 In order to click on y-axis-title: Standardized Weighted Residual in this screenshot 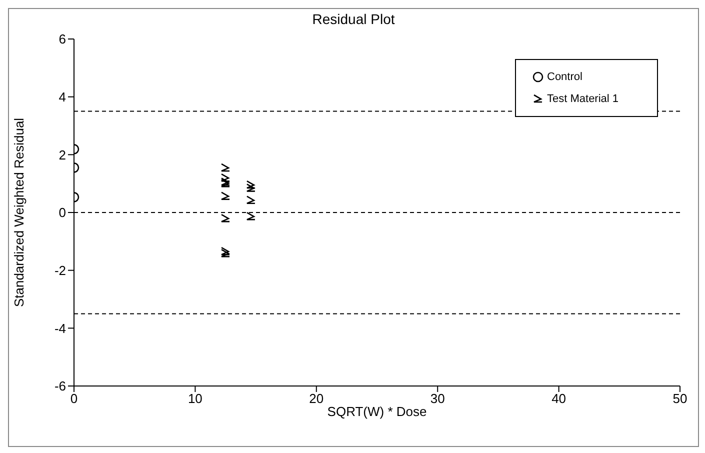, I will do `click(19, 213)`.